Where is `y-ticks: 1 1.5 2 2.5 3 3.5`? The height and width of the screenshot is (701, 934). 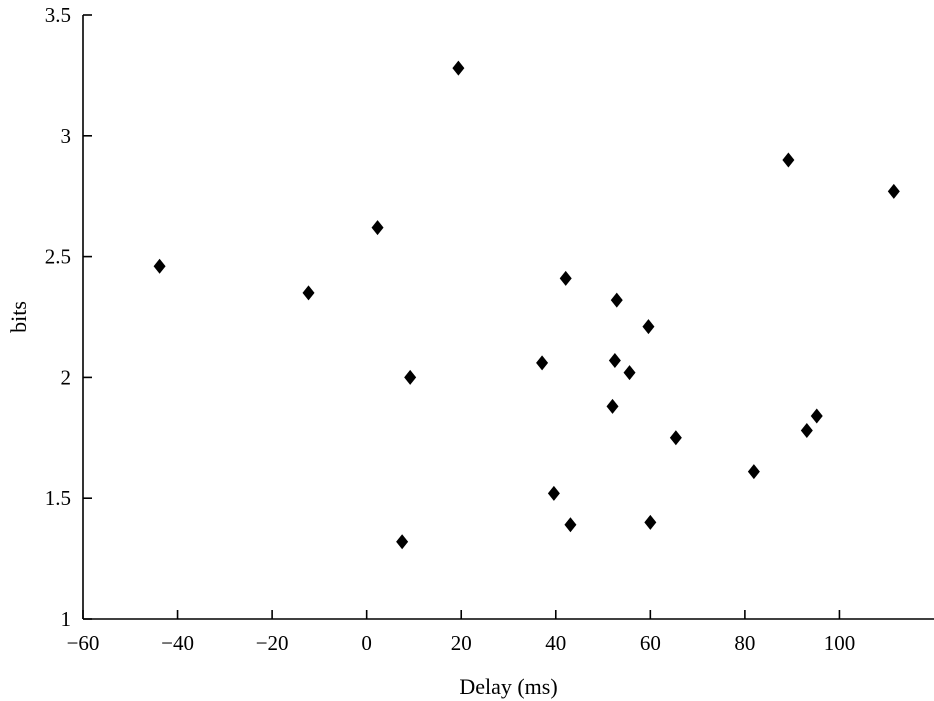
y-ticks: 1 1.5 2 2.5 3 3.5 is located at coordinates (68, 317).